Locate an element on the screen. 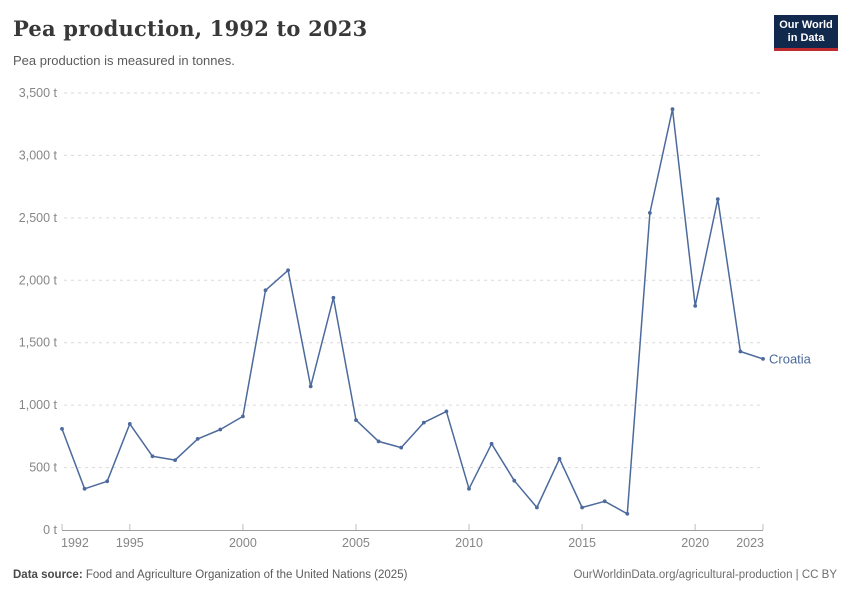 The width and height of the screenshot is (850, 600). data-point-2013 is located at coordinates (537, 507).